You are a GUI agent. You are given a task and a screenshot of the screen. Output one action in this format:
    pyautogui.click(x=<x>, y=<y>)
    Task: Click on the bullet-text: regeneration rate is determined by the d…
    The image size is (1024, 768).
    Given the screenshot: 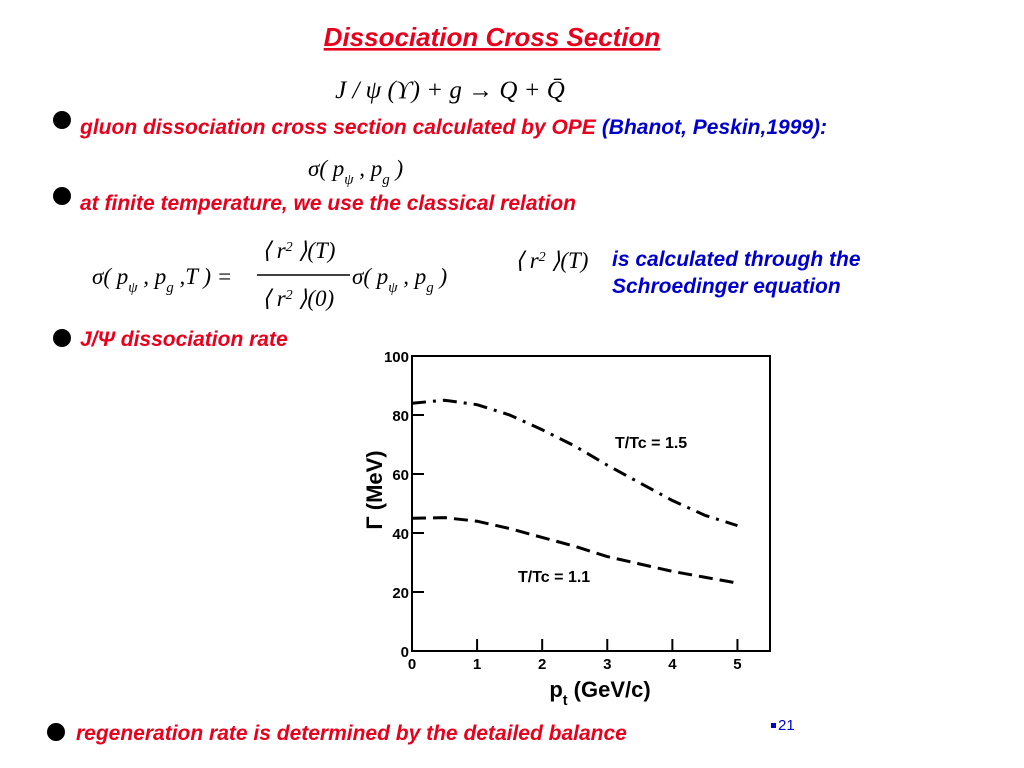 What is the action you would take?
    pyautogui.click(x=351, y=733)
    